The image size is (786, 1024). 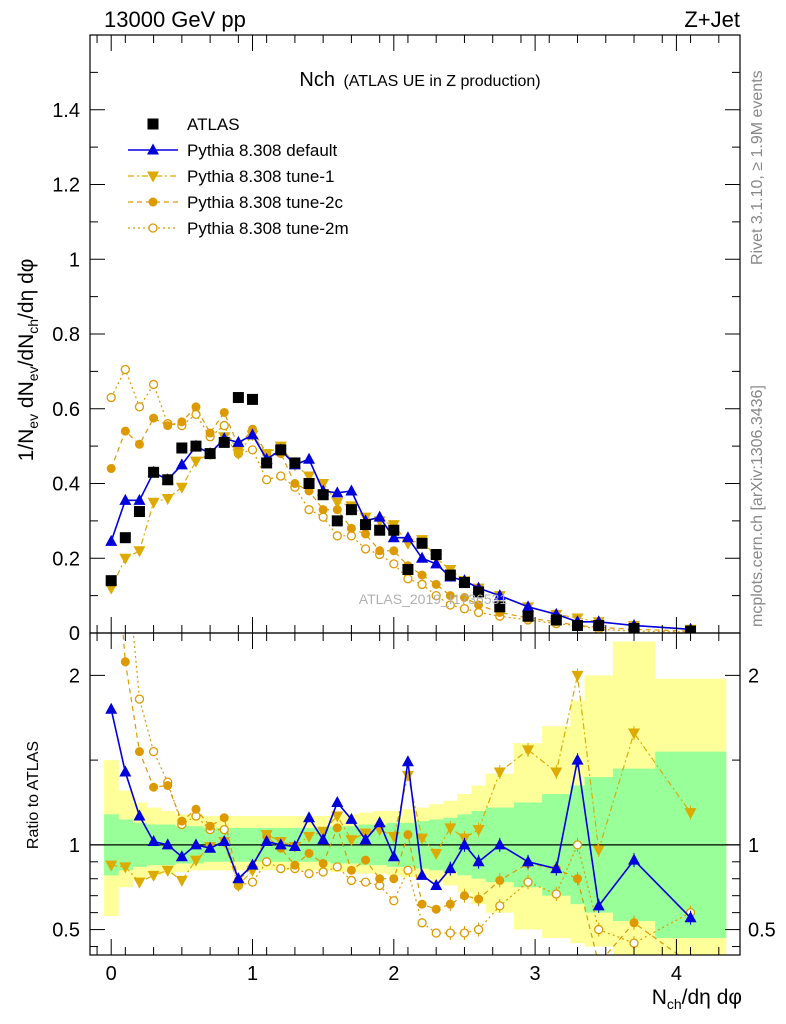 I want to click on ratio-y-tick-label: 1, so click(x=74, y=846).